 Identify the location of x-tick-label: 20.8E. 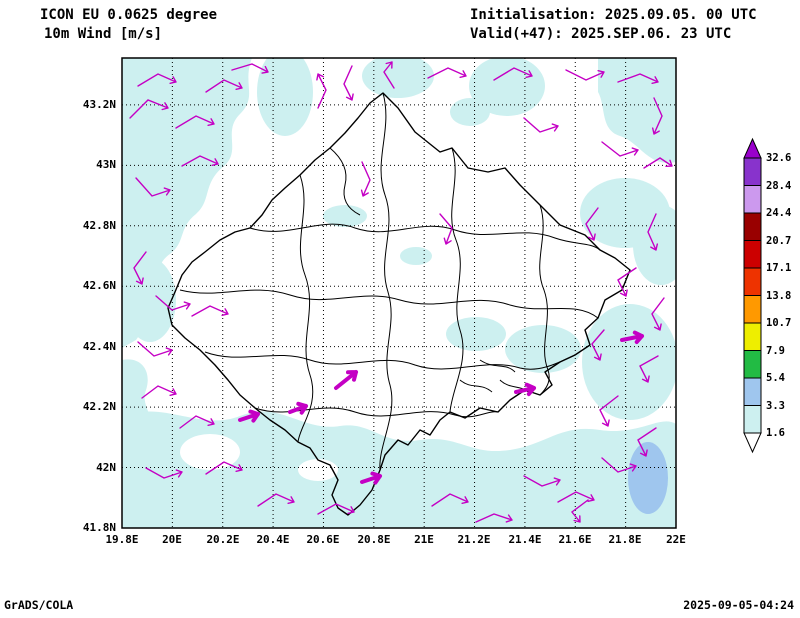
(374, 539).